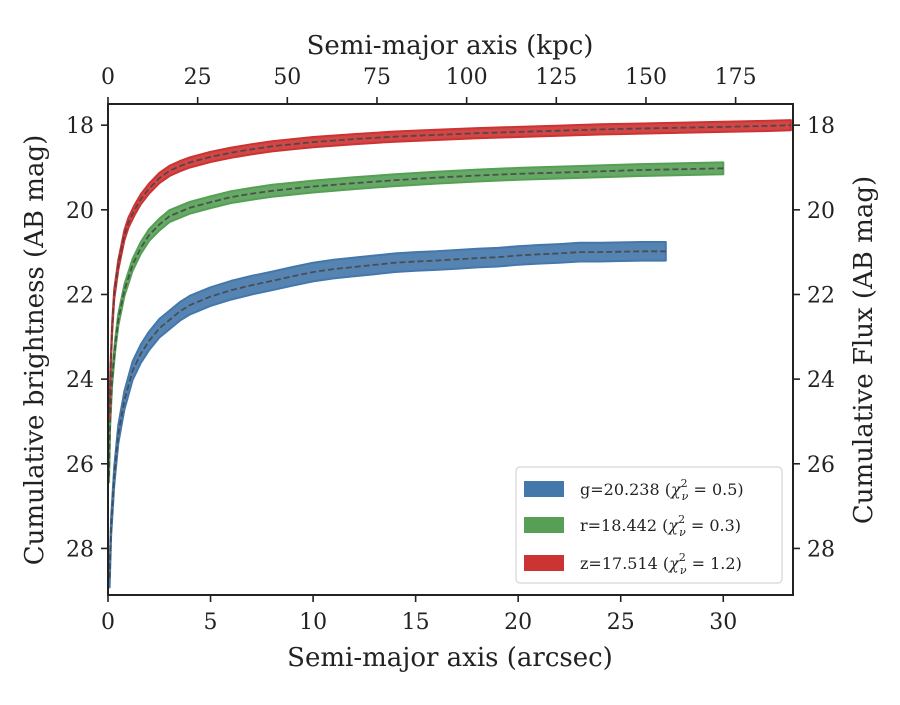  I want to click on x-tick-label: 20, so click(518, 622).